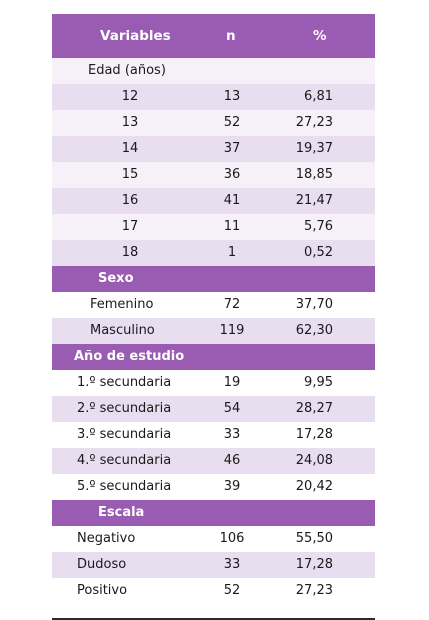 The width and height of the screenshot is (429, 620). I want to click on row-percent: 0,52, so click(318, 252).